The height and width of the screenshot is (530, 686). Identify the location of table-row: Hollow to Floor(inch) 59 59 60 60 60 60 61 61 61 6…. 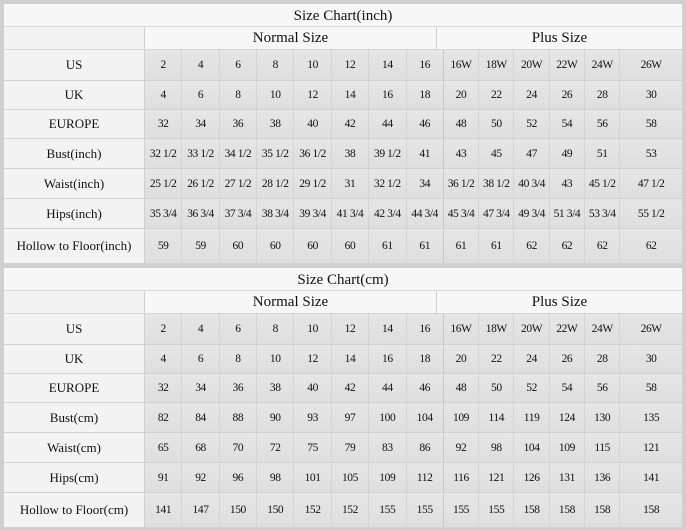
(343, 246).